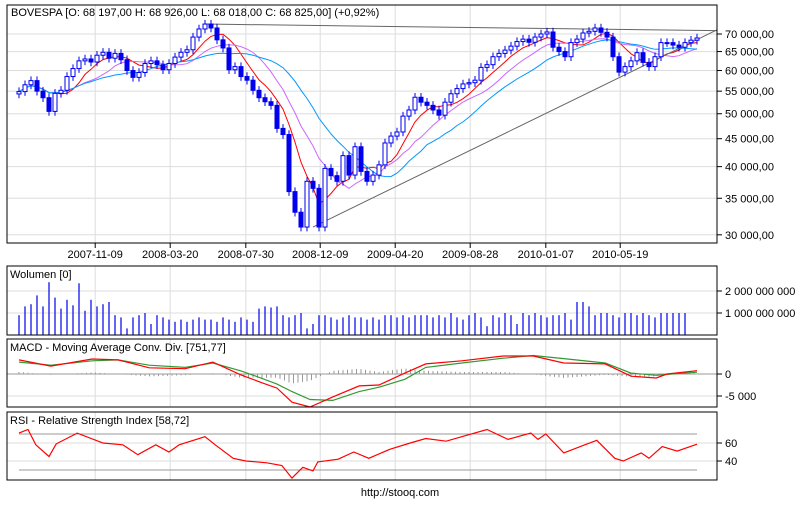 The width and height of the screenshot is (800, 505). I want to click on x-tick-label: 2008-03-20, so click(170, 255).